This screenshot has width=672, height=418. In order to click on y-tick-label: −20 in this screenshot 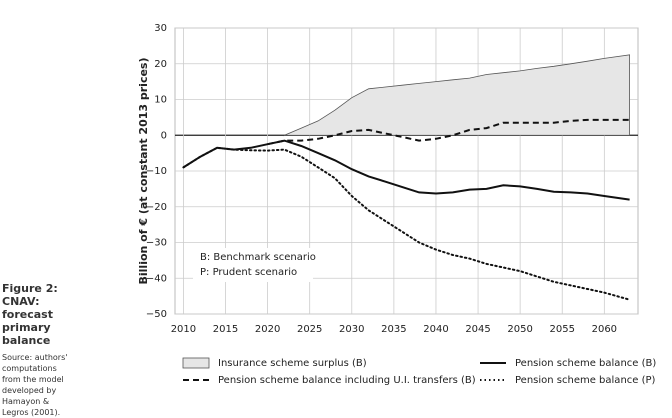, I will do `click(156, 207)`.